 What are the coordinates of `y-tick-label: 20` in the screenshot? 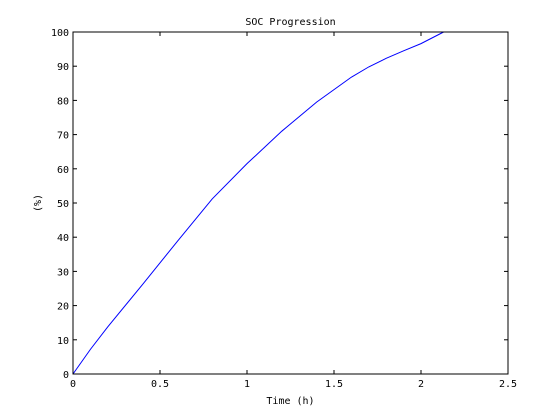 It's located at (63, 307).